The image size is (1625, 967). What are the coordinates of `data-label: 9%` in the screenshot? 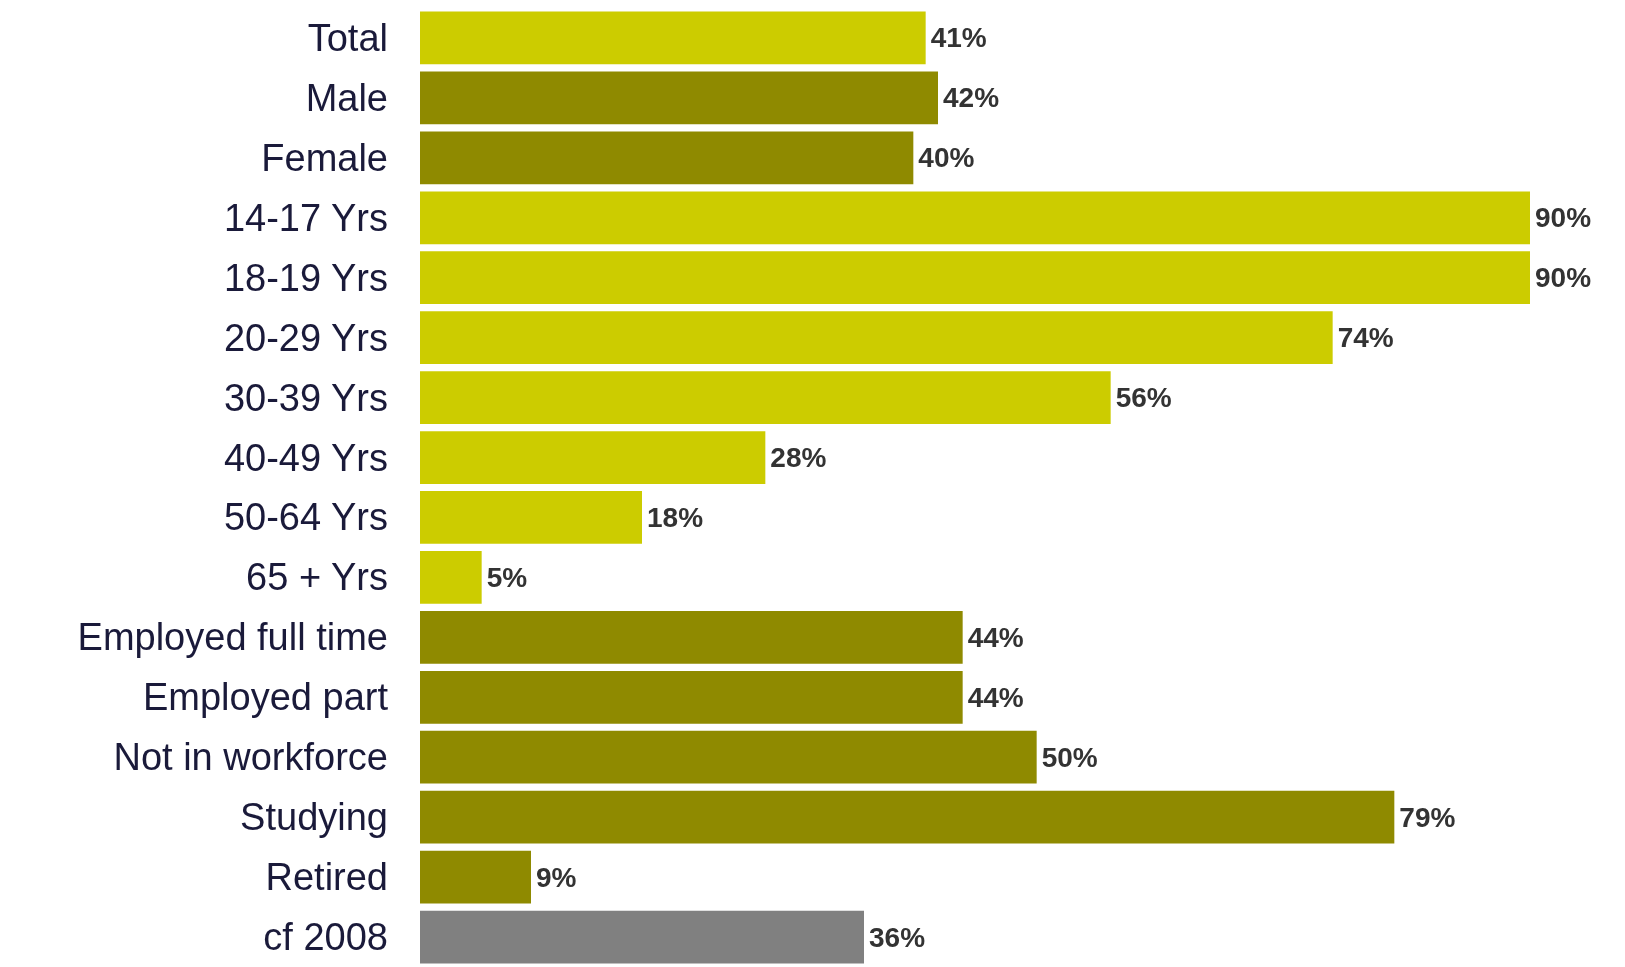 It's located at (556, 877).